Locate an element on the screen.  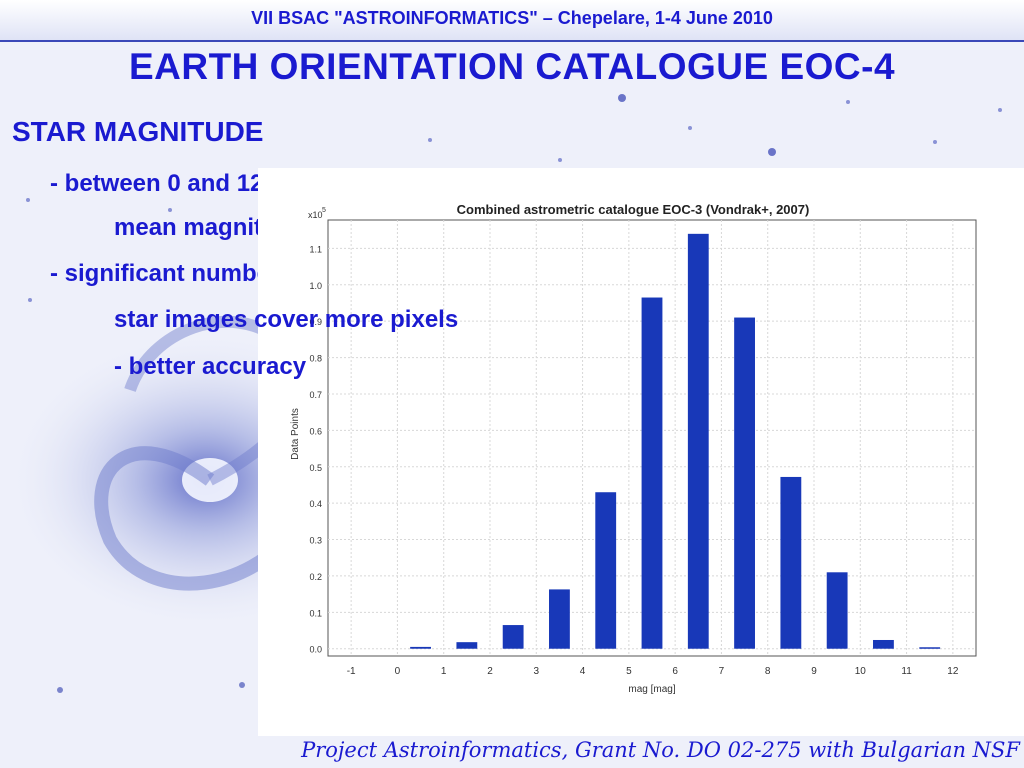
y-multiplier-exponent: 5 is located at coordinates (324, 210).